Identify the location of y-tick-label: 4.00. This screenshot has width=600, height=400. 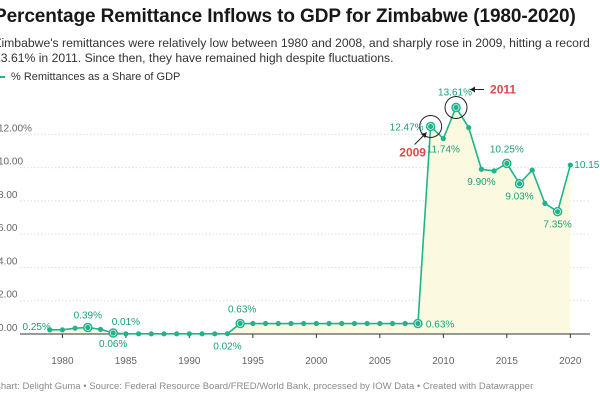
(9, 261).